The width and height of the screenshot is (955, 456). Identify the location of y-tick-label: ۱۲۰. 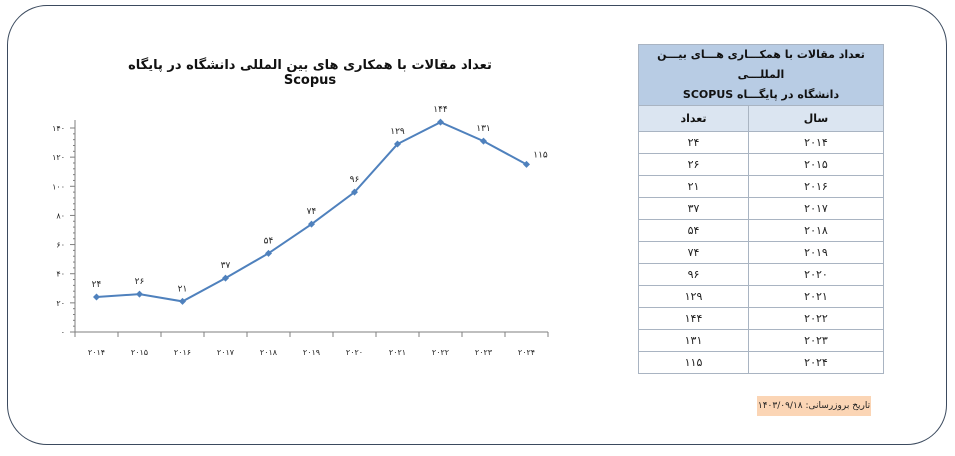
(58, 157).